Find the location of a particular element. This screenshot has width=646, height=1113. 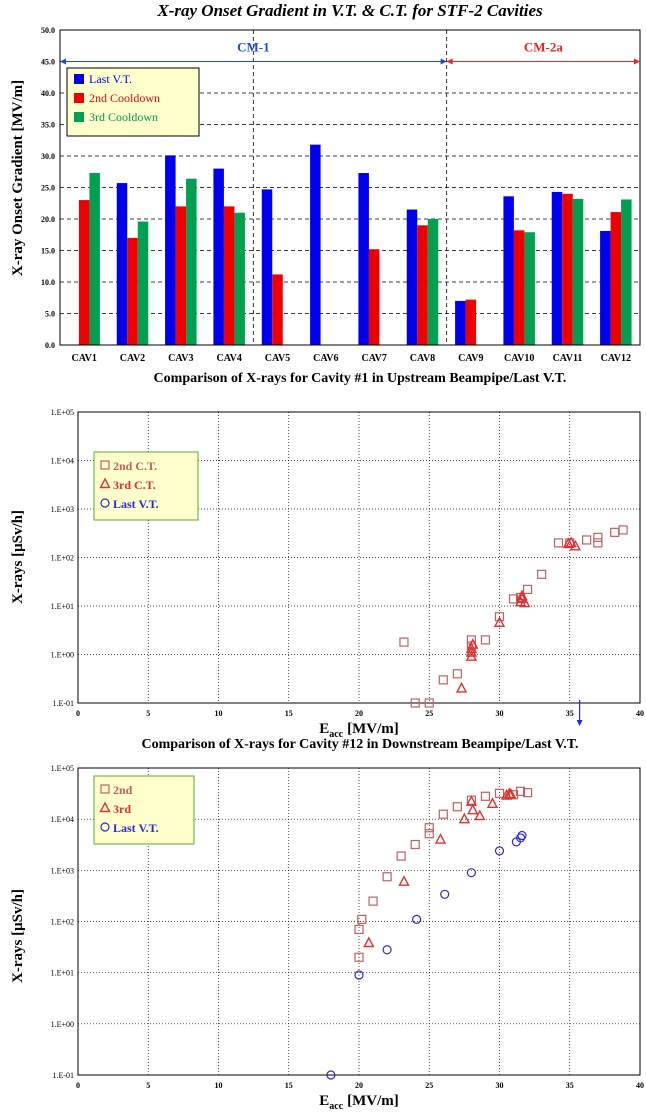

x-tick-label: CAV4 is located at coordinates (228, 358).